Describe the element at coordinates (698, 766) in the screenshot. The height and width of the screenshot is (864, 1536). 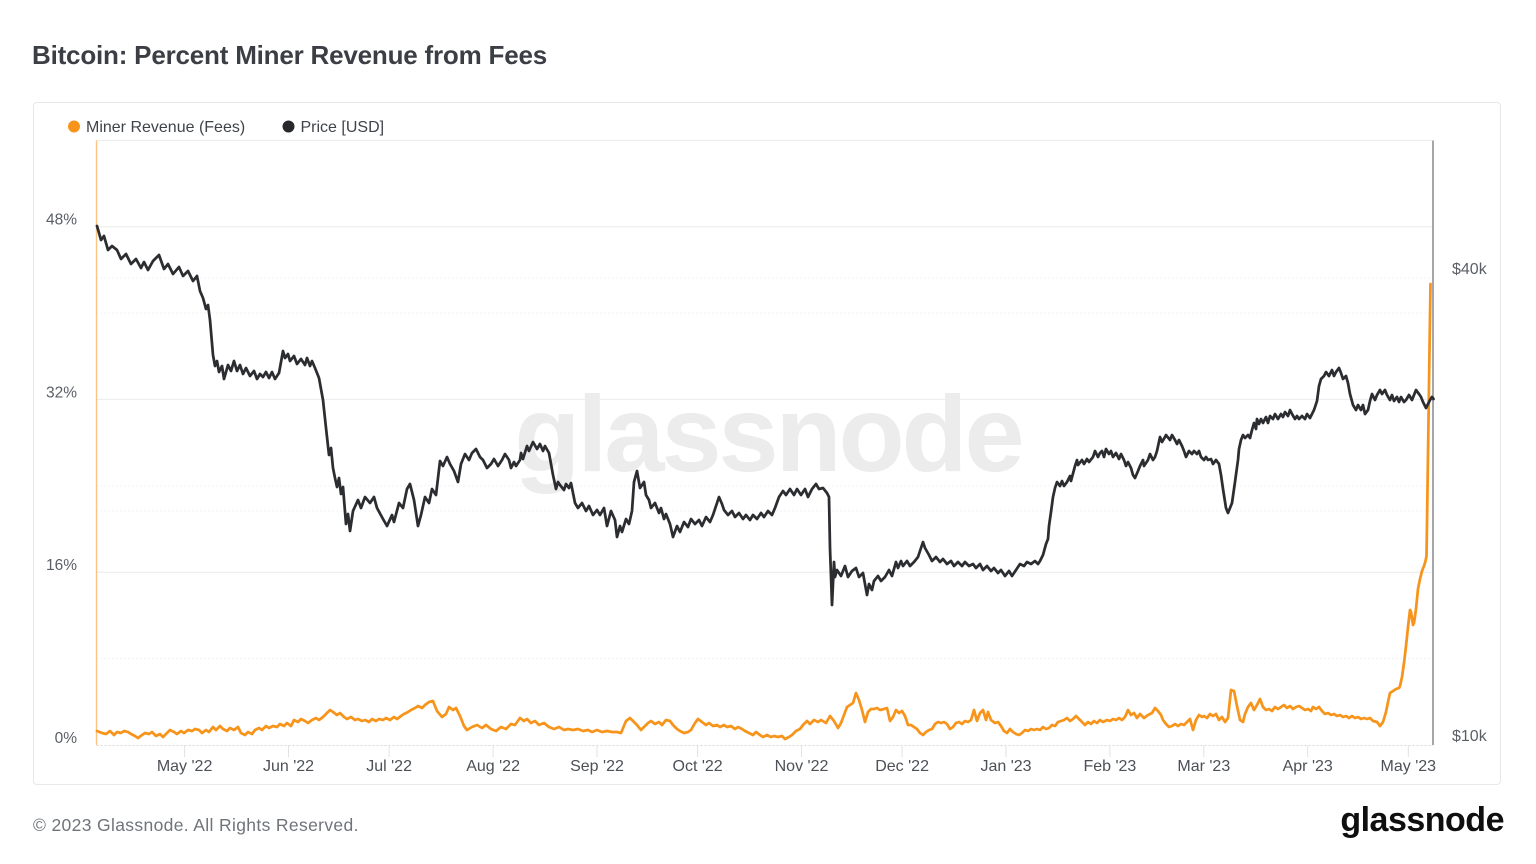
I see `svg-text: Oct '22` at that location.